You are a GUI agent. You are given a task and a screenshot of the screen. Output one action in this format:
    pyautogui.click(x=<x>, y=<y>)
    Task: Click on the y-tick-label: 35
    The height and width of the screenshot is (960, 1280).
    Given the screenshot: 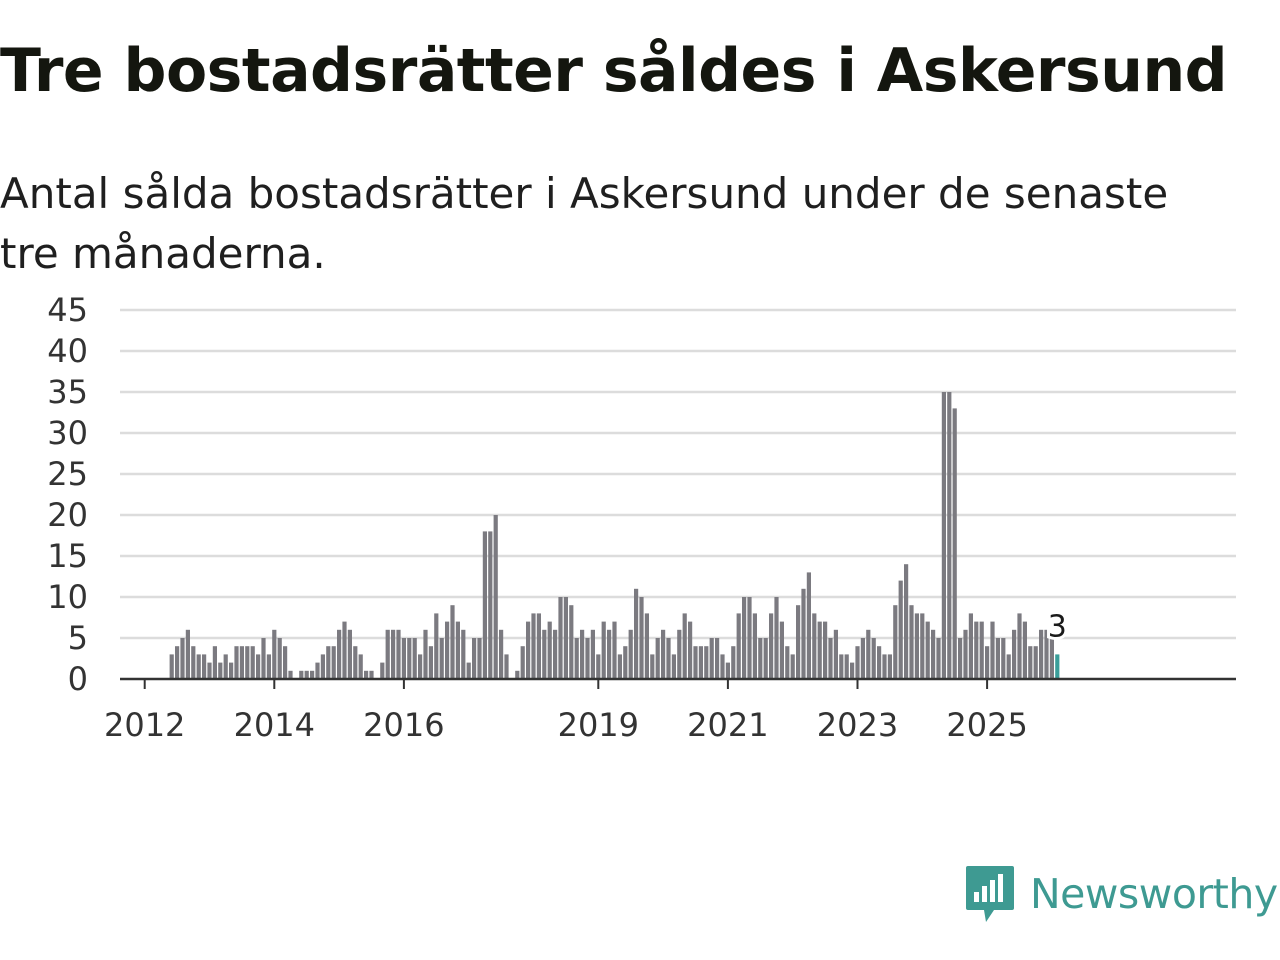 What is the action you would take?
    pyautogui.click(x=67, y=392)
    